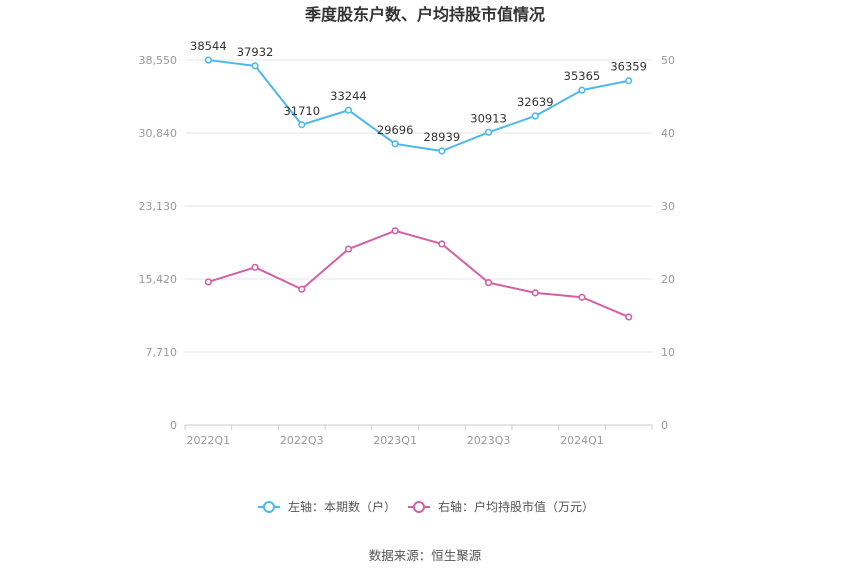  I want to click on right-tick-label: 20, so click(668, 279).